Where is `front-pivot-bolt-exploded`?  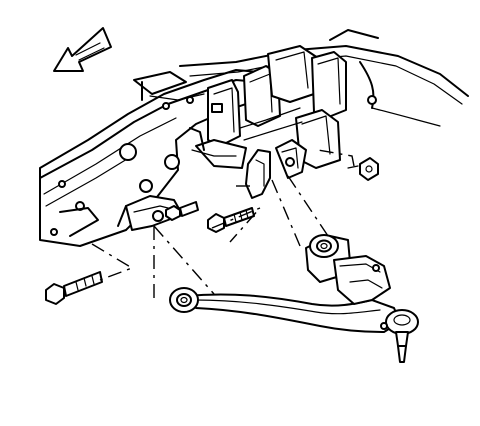
front-pivot-bolt-exploded is located at coordinates (74, 288).